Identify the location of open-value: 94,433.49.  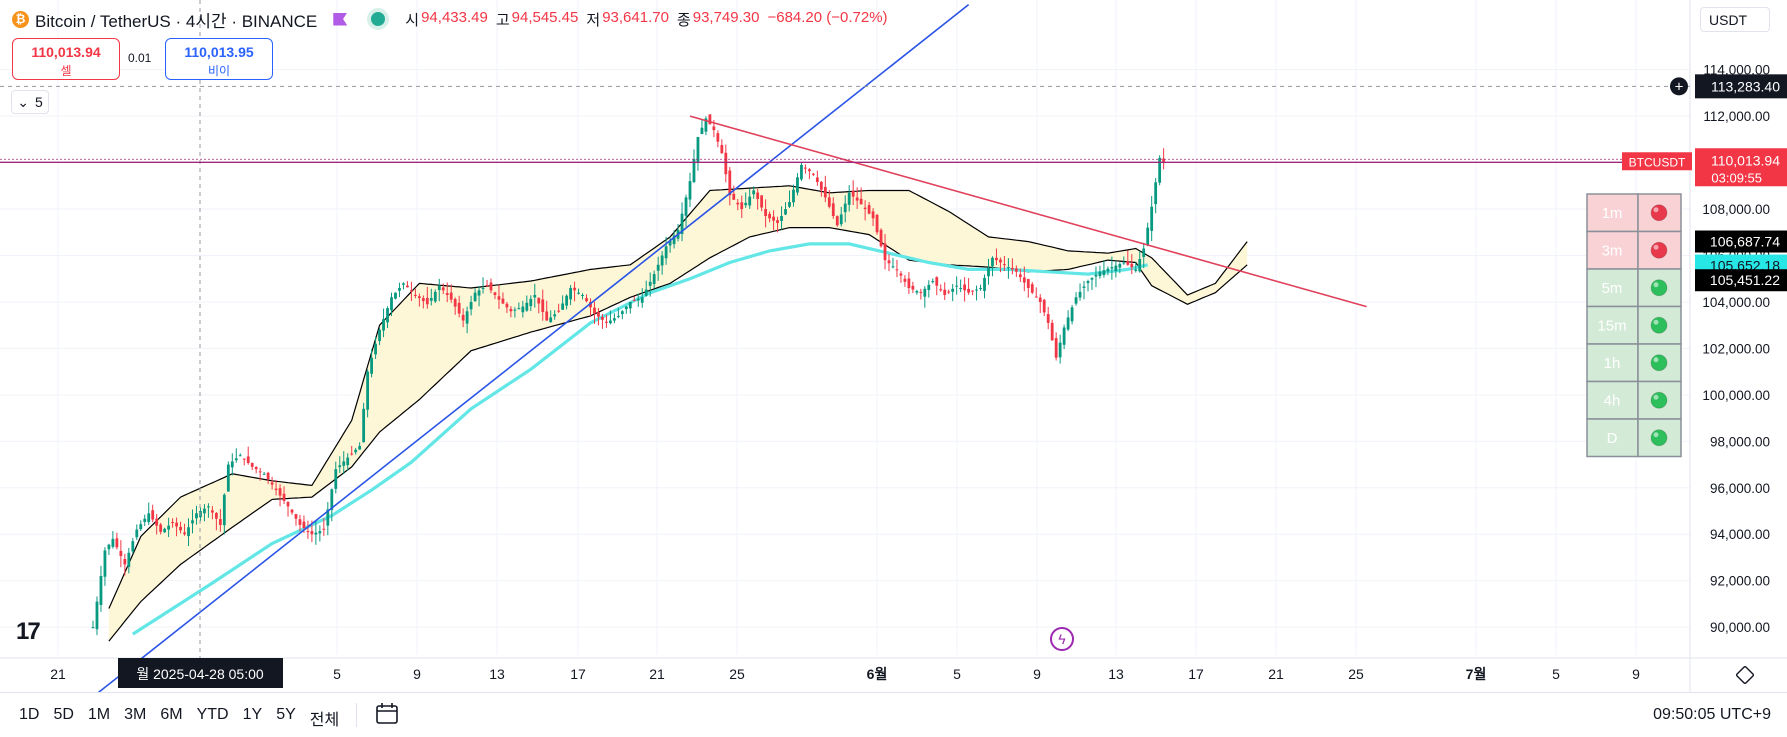
(454, 17).